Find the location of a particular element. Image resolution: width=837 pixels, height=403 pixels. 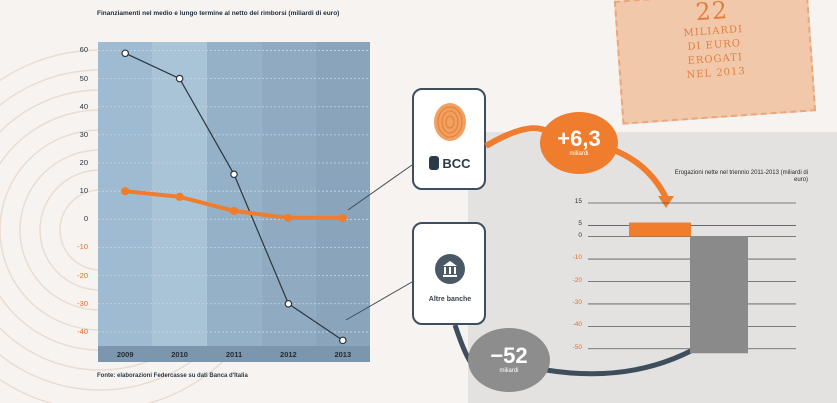

y-tick-label: 0 is located at coordinates (85, 219).